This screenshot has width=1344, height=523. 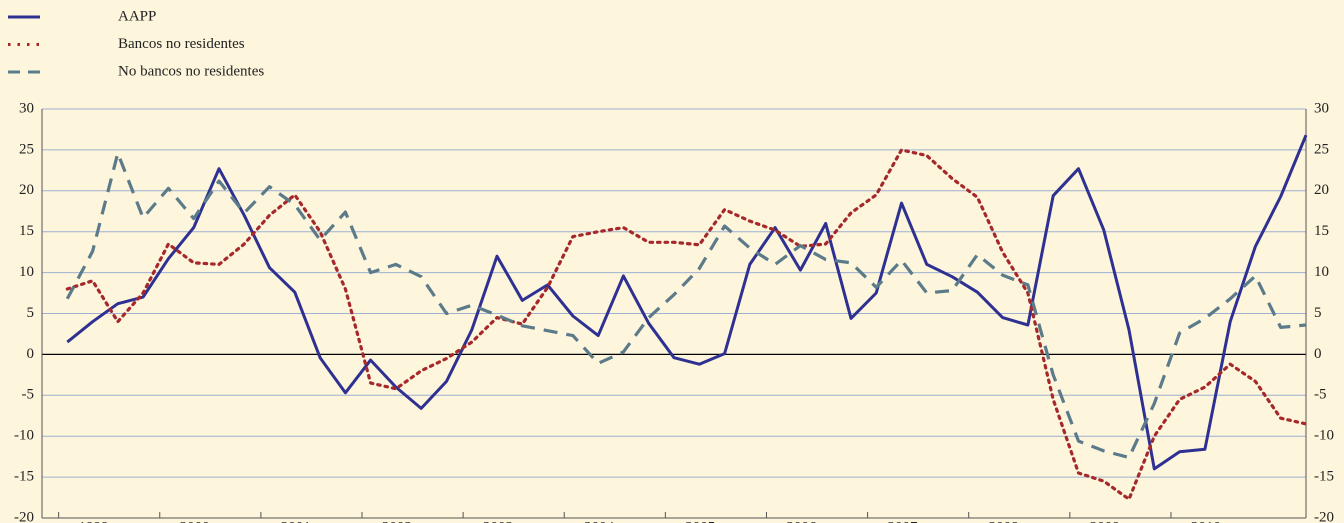 What do you see at coordinates (24, 516) in the screenshot?
I see `y-tick-label: -20` at bounding box center [24, 516].